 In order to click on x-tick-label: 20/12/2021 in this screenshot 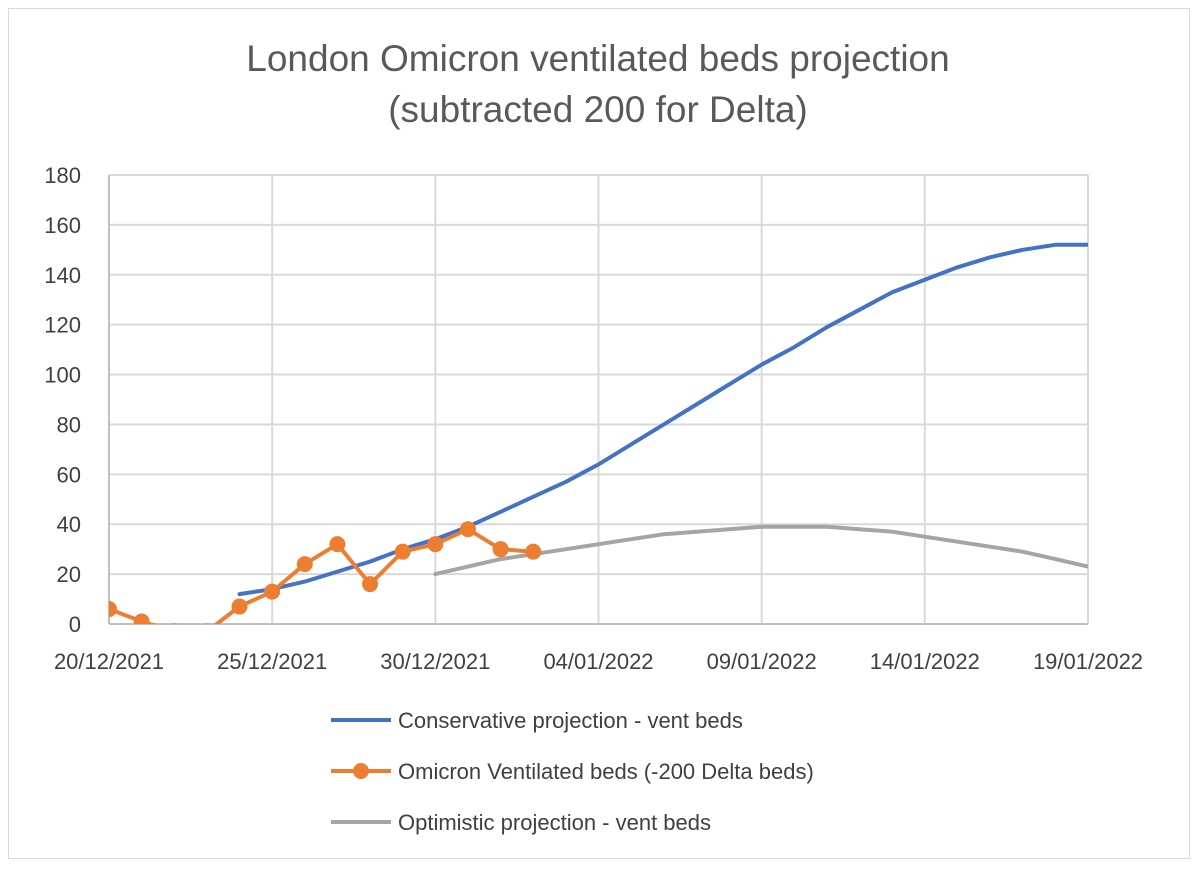, I will do `click(109, 661)`.